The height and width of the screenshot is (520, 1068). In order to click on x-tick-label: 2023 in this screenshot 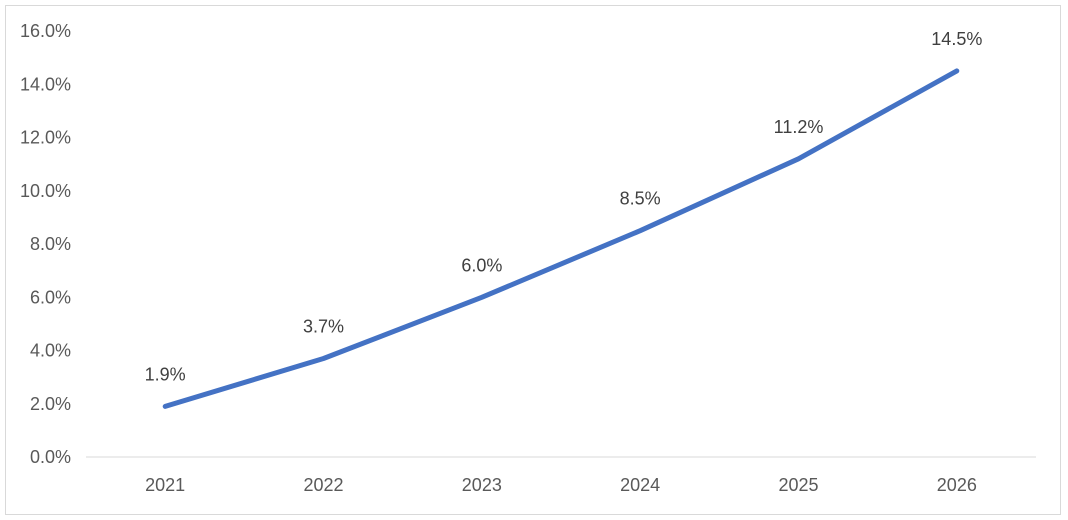, I will do `click(482, 485)`.